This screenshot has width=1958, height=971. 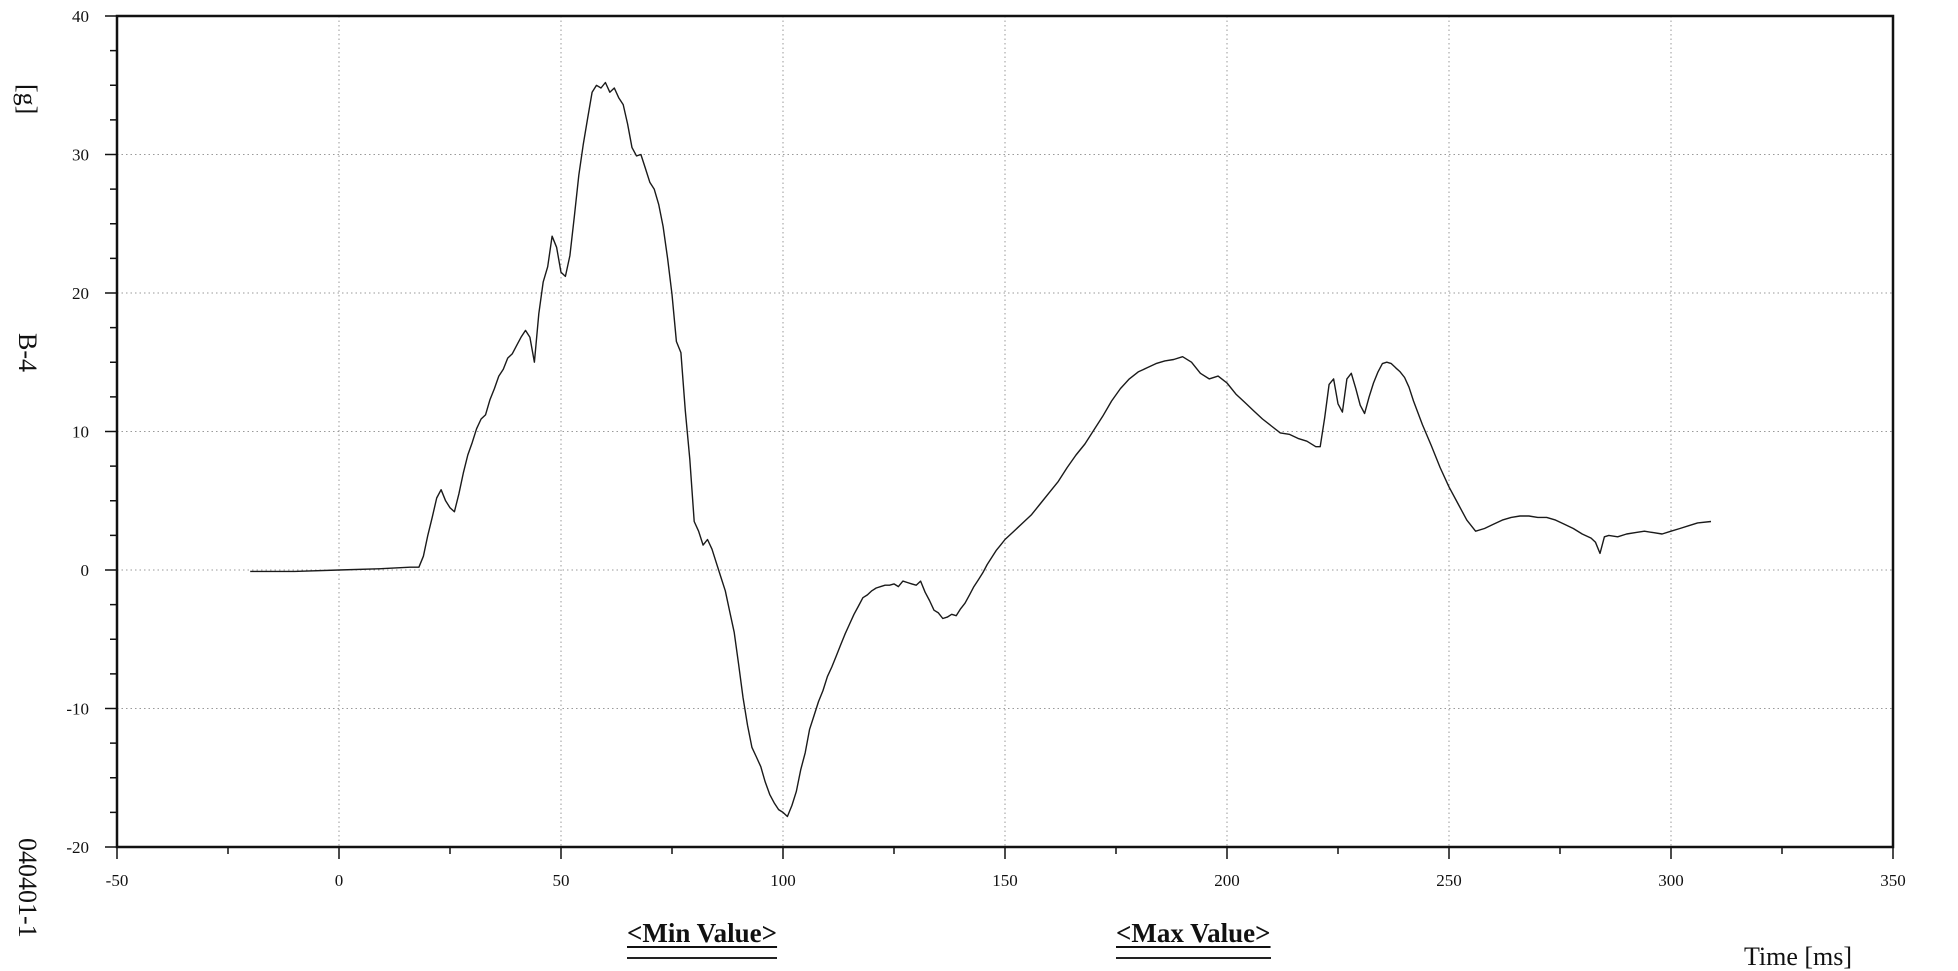 I want to click on x-tick-label: 100, so click(x=783, y=880).